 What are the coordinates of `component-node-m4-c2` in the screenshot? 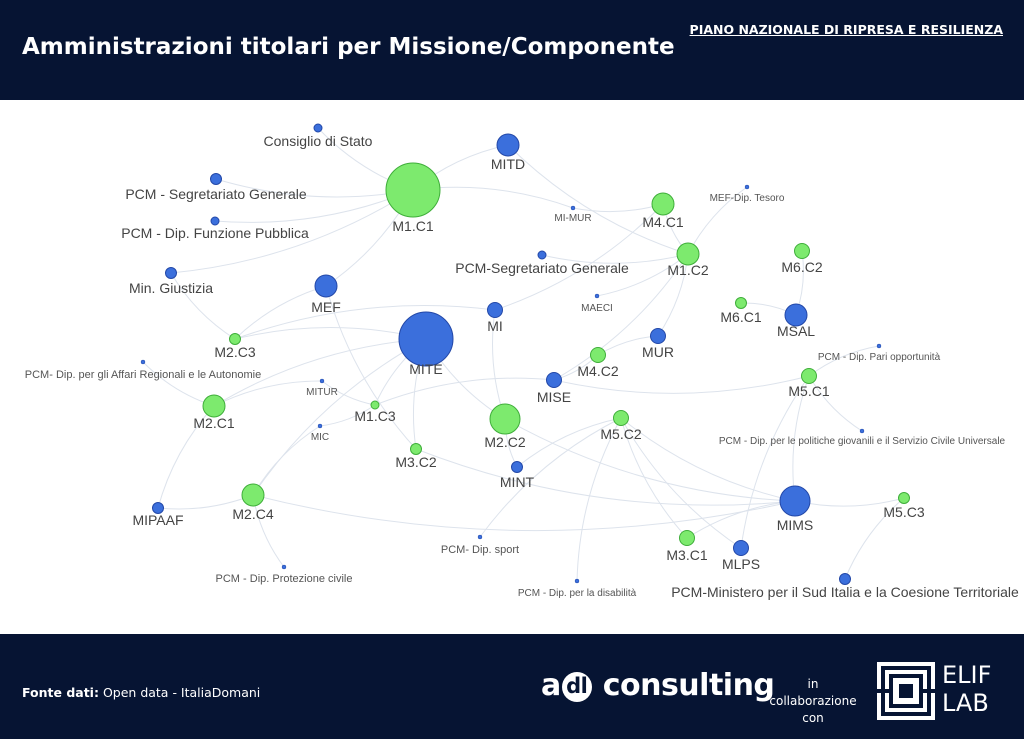 It's located at (598, 355).